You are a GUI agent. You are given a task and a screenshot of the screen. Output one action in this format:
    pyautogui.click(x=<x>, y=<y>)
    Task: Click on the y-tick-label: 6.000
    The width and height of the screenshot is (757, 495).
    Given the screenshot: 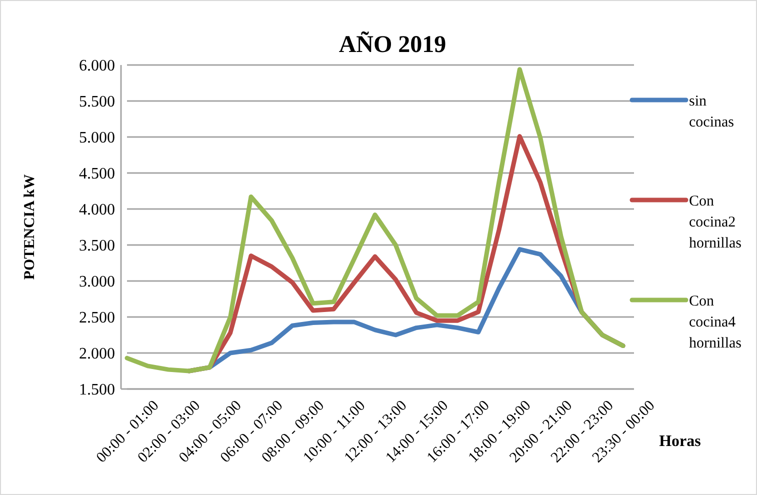 What is the action you would take?
    pyautogui.click(x=97, y=66)
    